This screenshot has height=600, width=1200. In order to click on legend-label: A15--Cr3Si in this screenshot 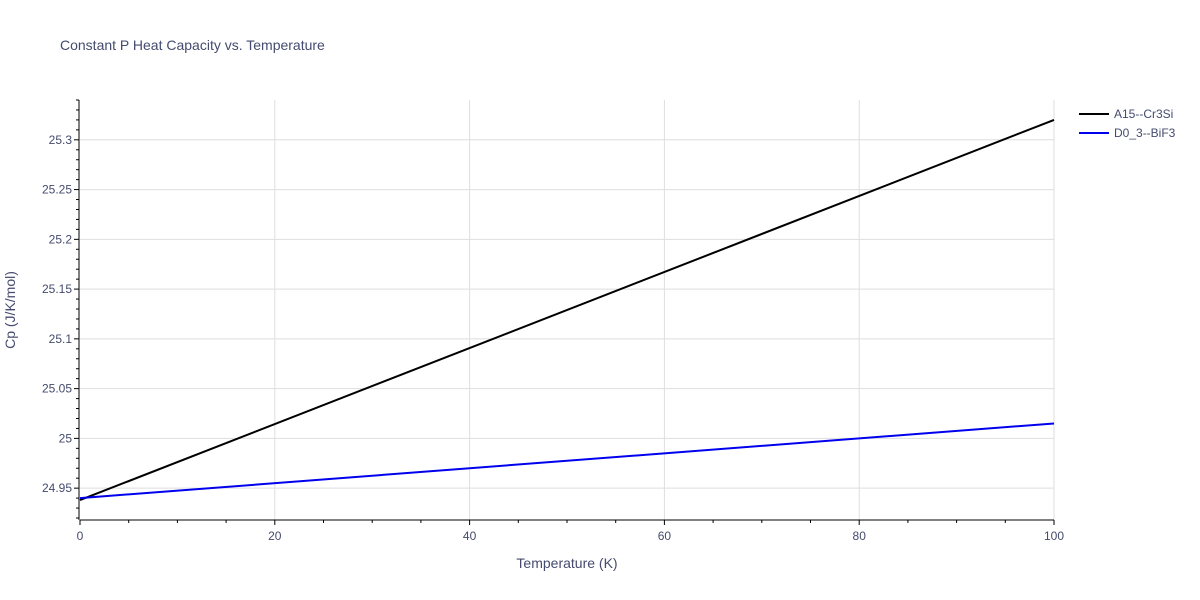, I will do `click(1143, 114)`.